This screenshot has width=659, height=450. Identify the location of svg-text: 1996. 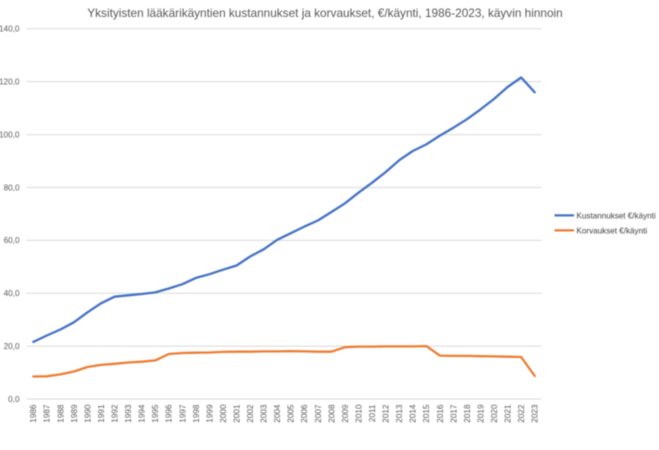
(169, 413).